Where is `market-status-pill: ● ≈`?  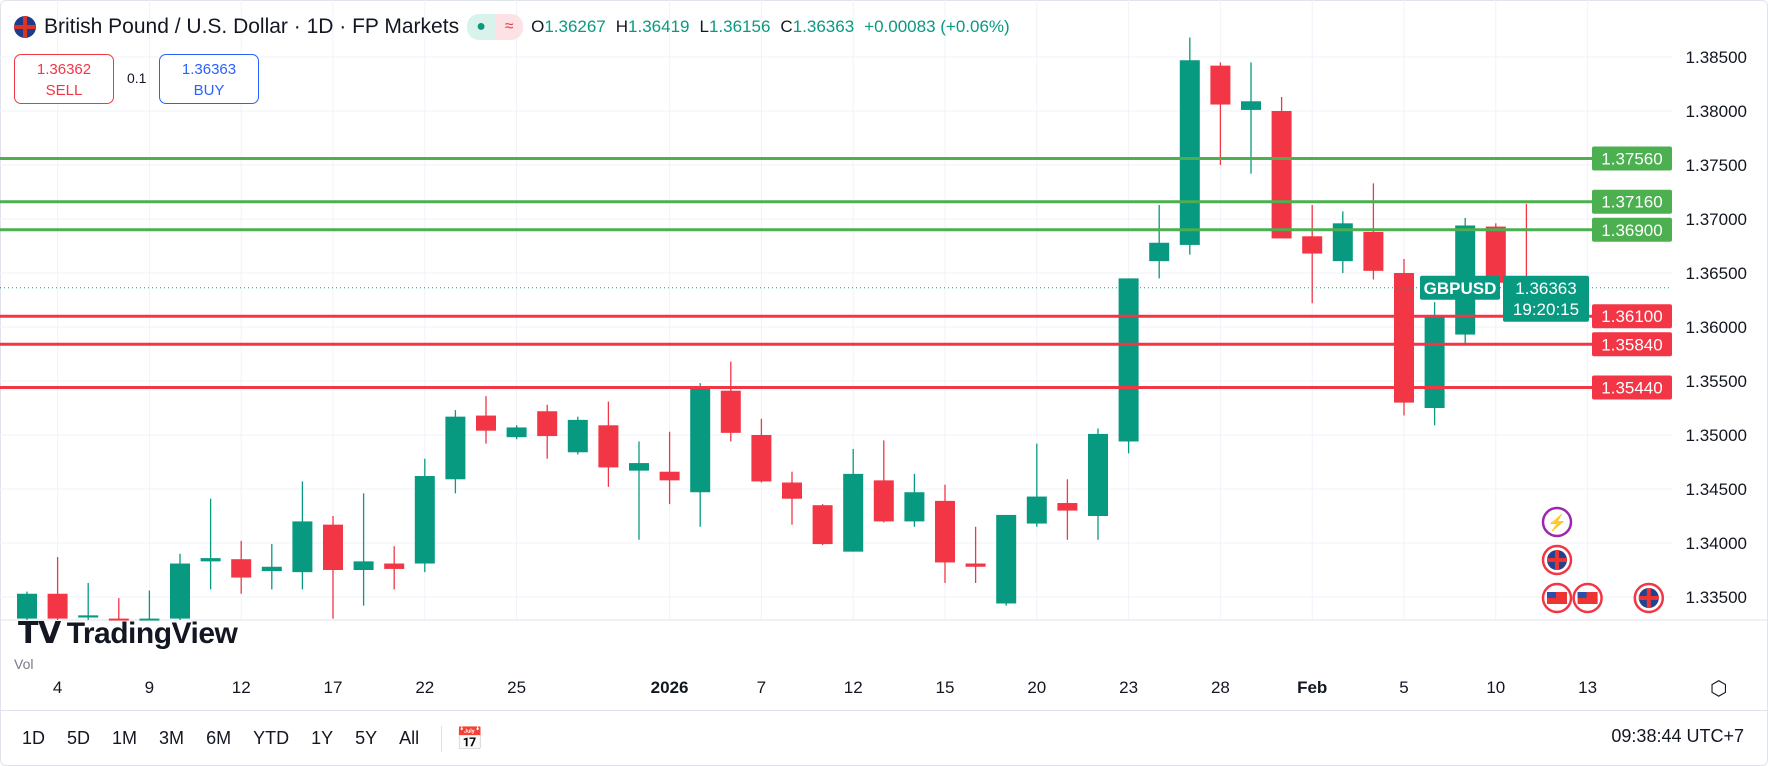 market-status-pill: ● ≈ is located at coordinates (495, 27).